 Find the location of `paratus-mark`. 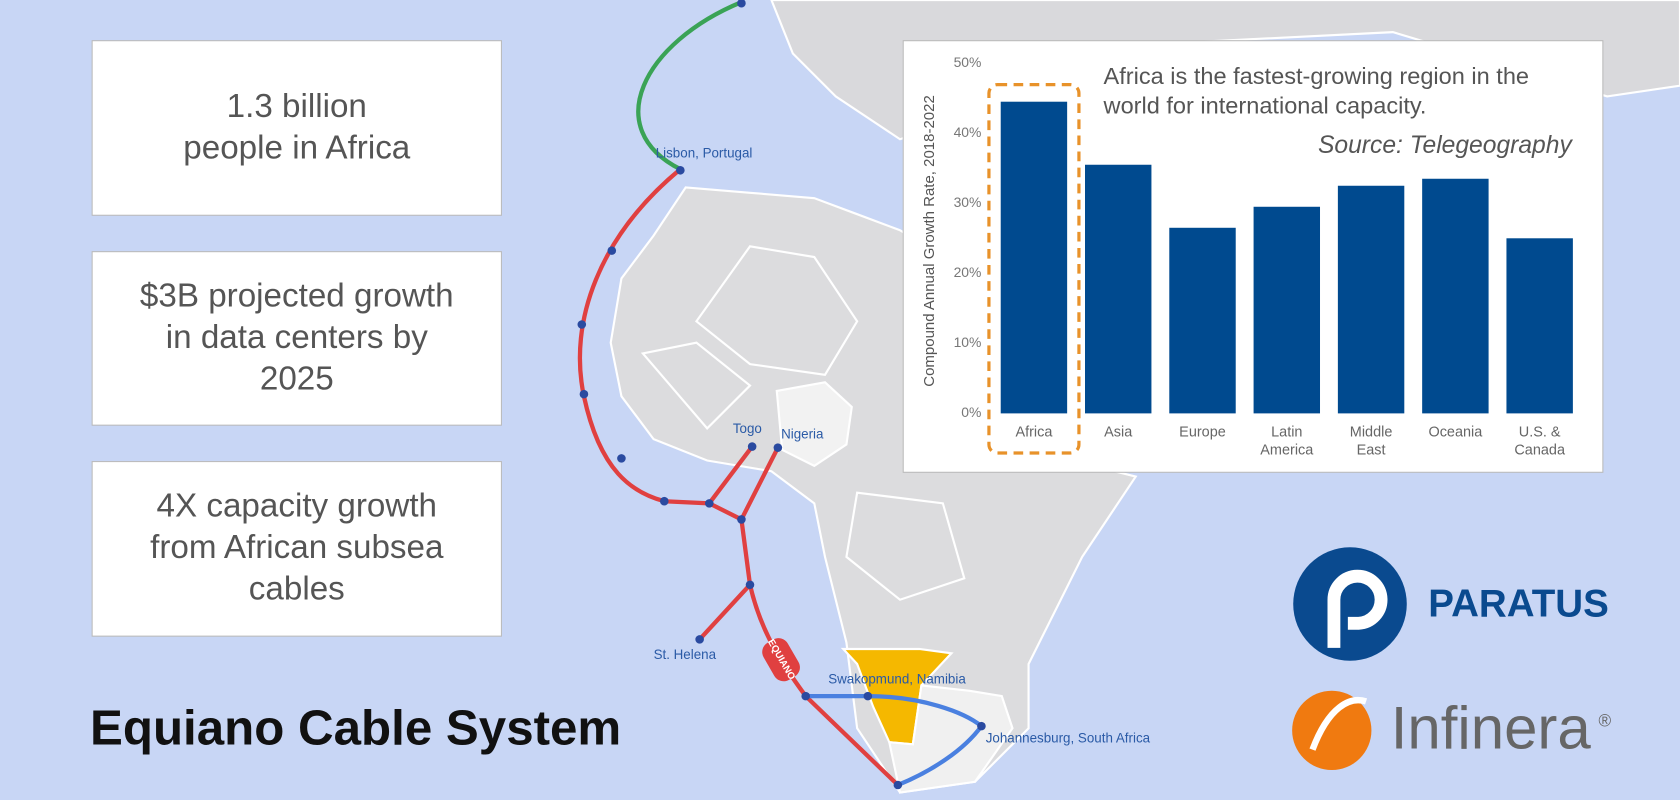

paratus-mark is located at coordinates (1350, 604).